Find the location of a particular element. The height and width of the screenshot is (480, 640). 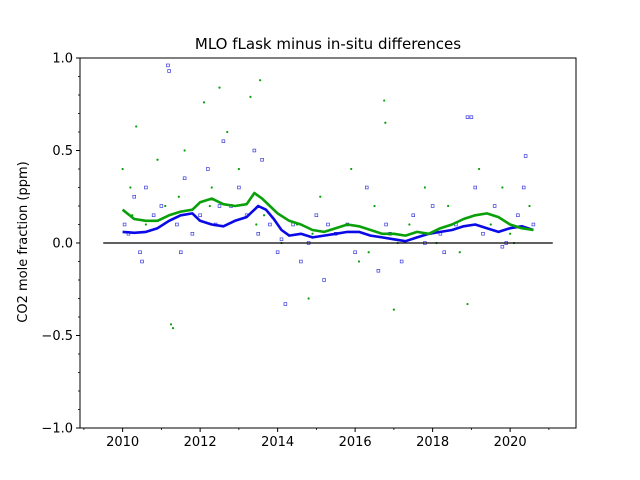

y-tick-label: 1.0 is located at coordinates (62, 59).